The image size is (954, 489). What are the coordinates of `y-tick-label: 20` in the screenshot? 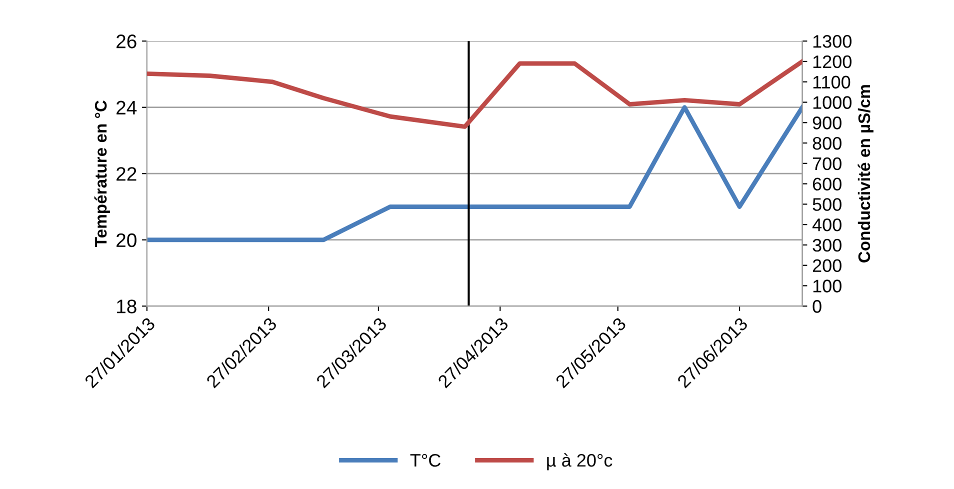 It's located at (126, 240).